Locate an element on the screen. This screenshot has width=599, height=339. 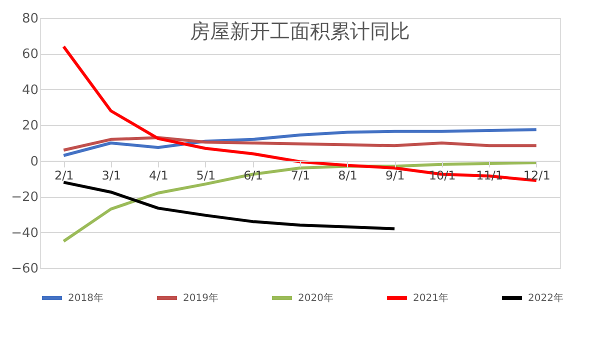
y-tick-label: 80 is located at coordinates (30, 19).